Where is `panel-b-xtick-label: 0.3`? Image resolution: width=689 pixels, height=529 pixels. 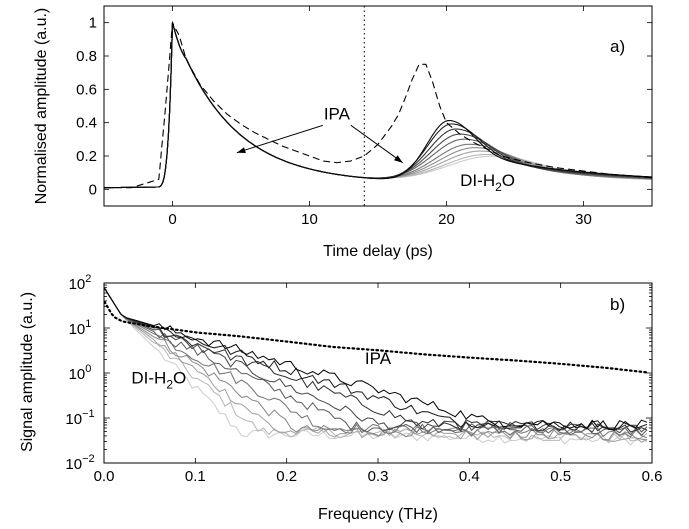
panel-b-xtick-label: 0.3 is located at coordinates (378, 476).